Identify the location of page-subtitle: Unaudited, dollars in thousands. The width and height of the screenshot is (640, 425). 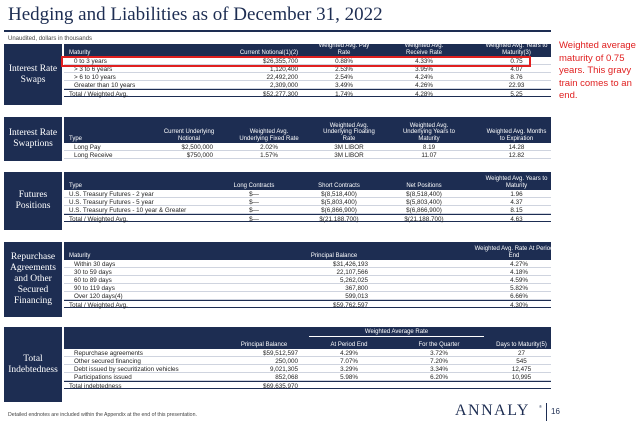
(50, 39).